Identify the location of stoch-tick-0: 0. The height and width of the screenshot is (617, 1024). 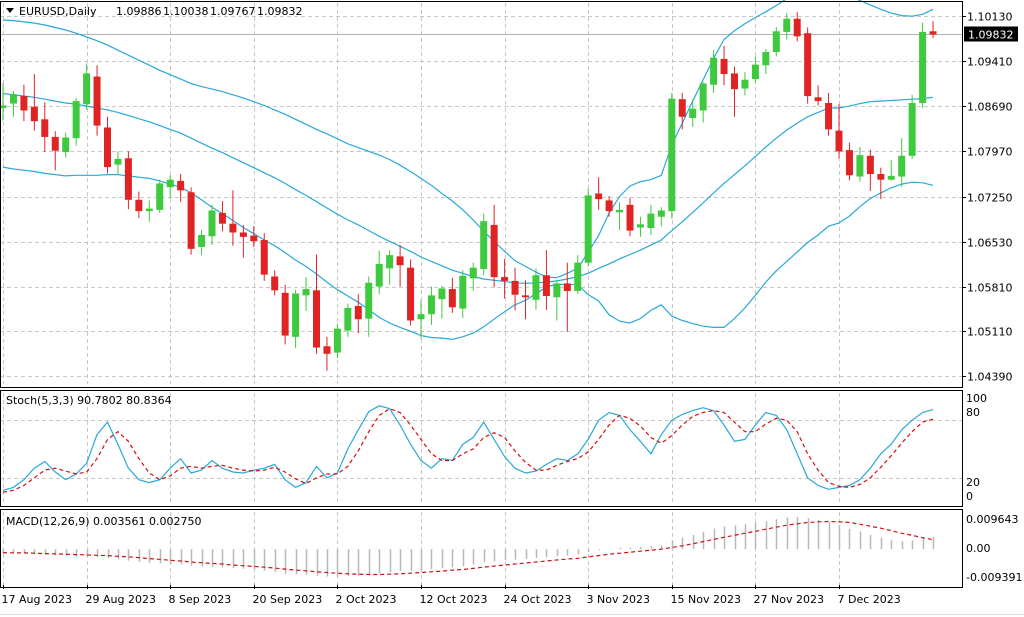
(969, 496).